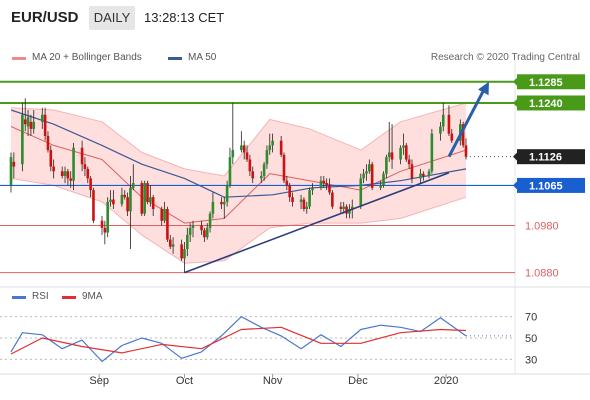 The height and width of the screenshot is (400, 590). What do you see at coordinates (546, 104) in the screenshot?
I see `level-label-1.1240: 1.1240` at bounding box center [546, 104].